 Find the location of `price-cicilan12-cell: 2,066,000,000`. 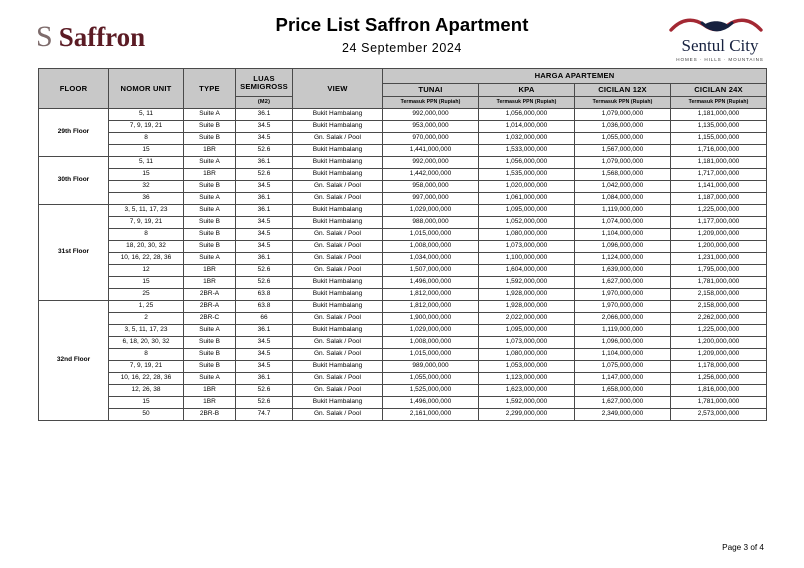

price-cicilan12-cell: 2,066,000,000 is located at coordinates (622, 318).